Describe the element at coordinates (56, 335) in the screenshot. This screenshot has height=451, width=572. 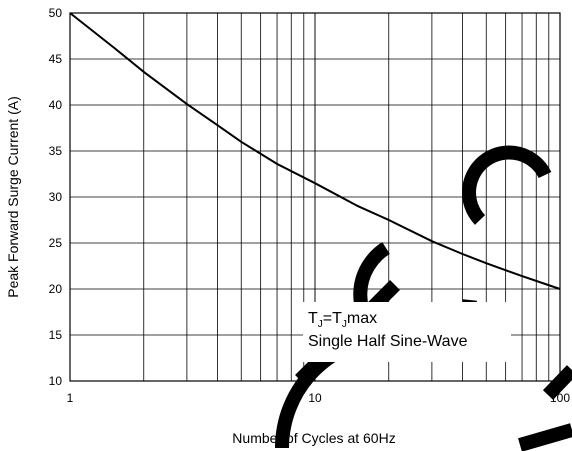
I see `y-tick-label: 15` at that location.